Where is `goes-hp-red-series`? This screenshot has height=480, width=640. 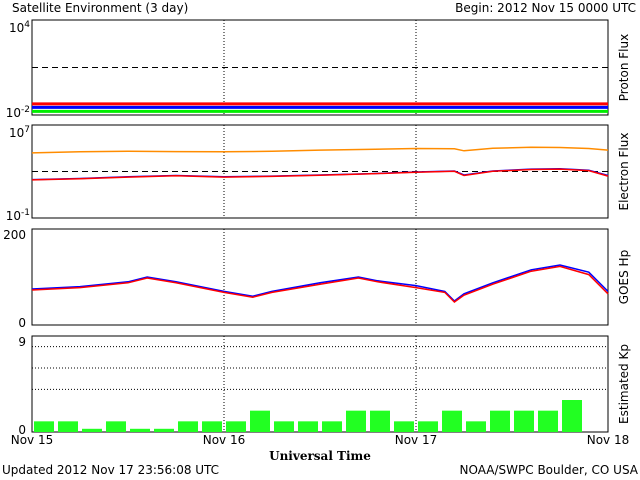
goes-hp-red-series is located at coordinates (320, 284).